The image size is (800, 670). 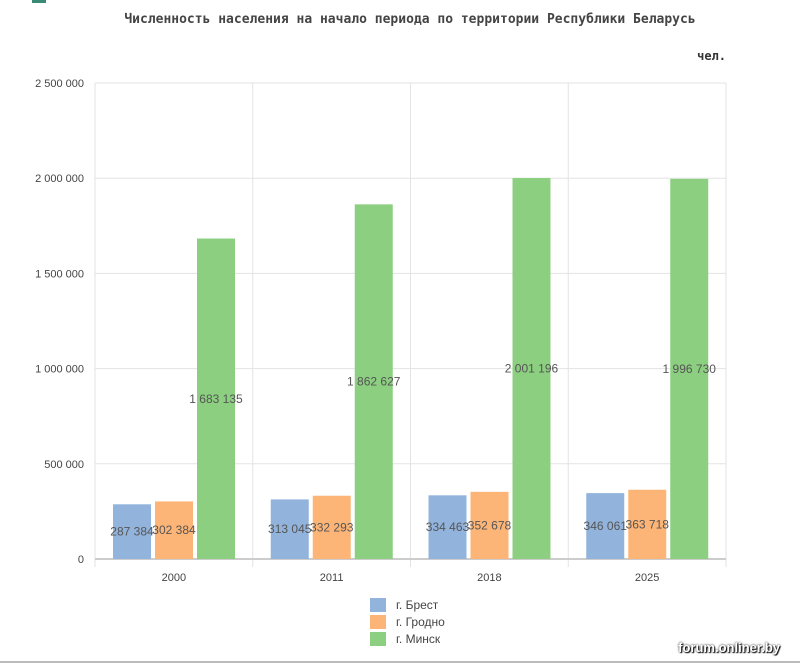 What do you see at coordinates (59, 274) in the screenshot?
I see `y-tick-label: 1 500 000` at bounding box center [59, 274].